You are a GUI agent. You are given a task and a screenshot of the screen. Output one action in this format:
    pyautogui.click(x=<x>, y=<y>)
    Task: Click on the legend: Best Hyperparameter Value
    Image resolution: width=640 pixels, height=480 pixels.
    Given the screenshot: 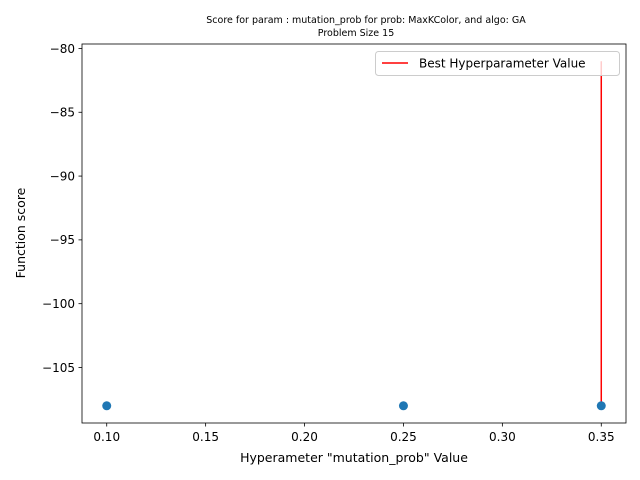 What is the action you would take?
    pyautogui.click(x=497, y=63)
    